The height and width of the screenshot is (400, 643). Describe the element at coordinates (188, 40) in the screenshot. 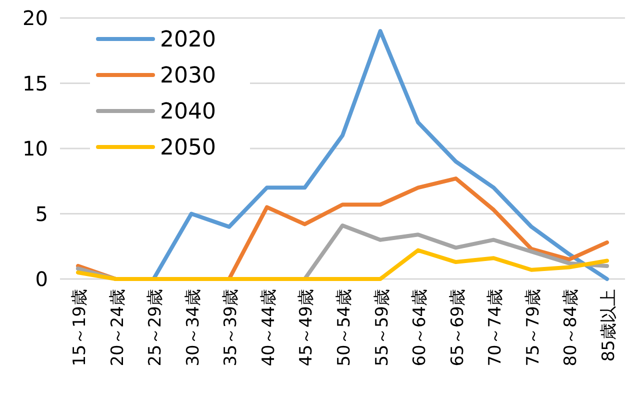

I see `legend-label: 2020` at that location.